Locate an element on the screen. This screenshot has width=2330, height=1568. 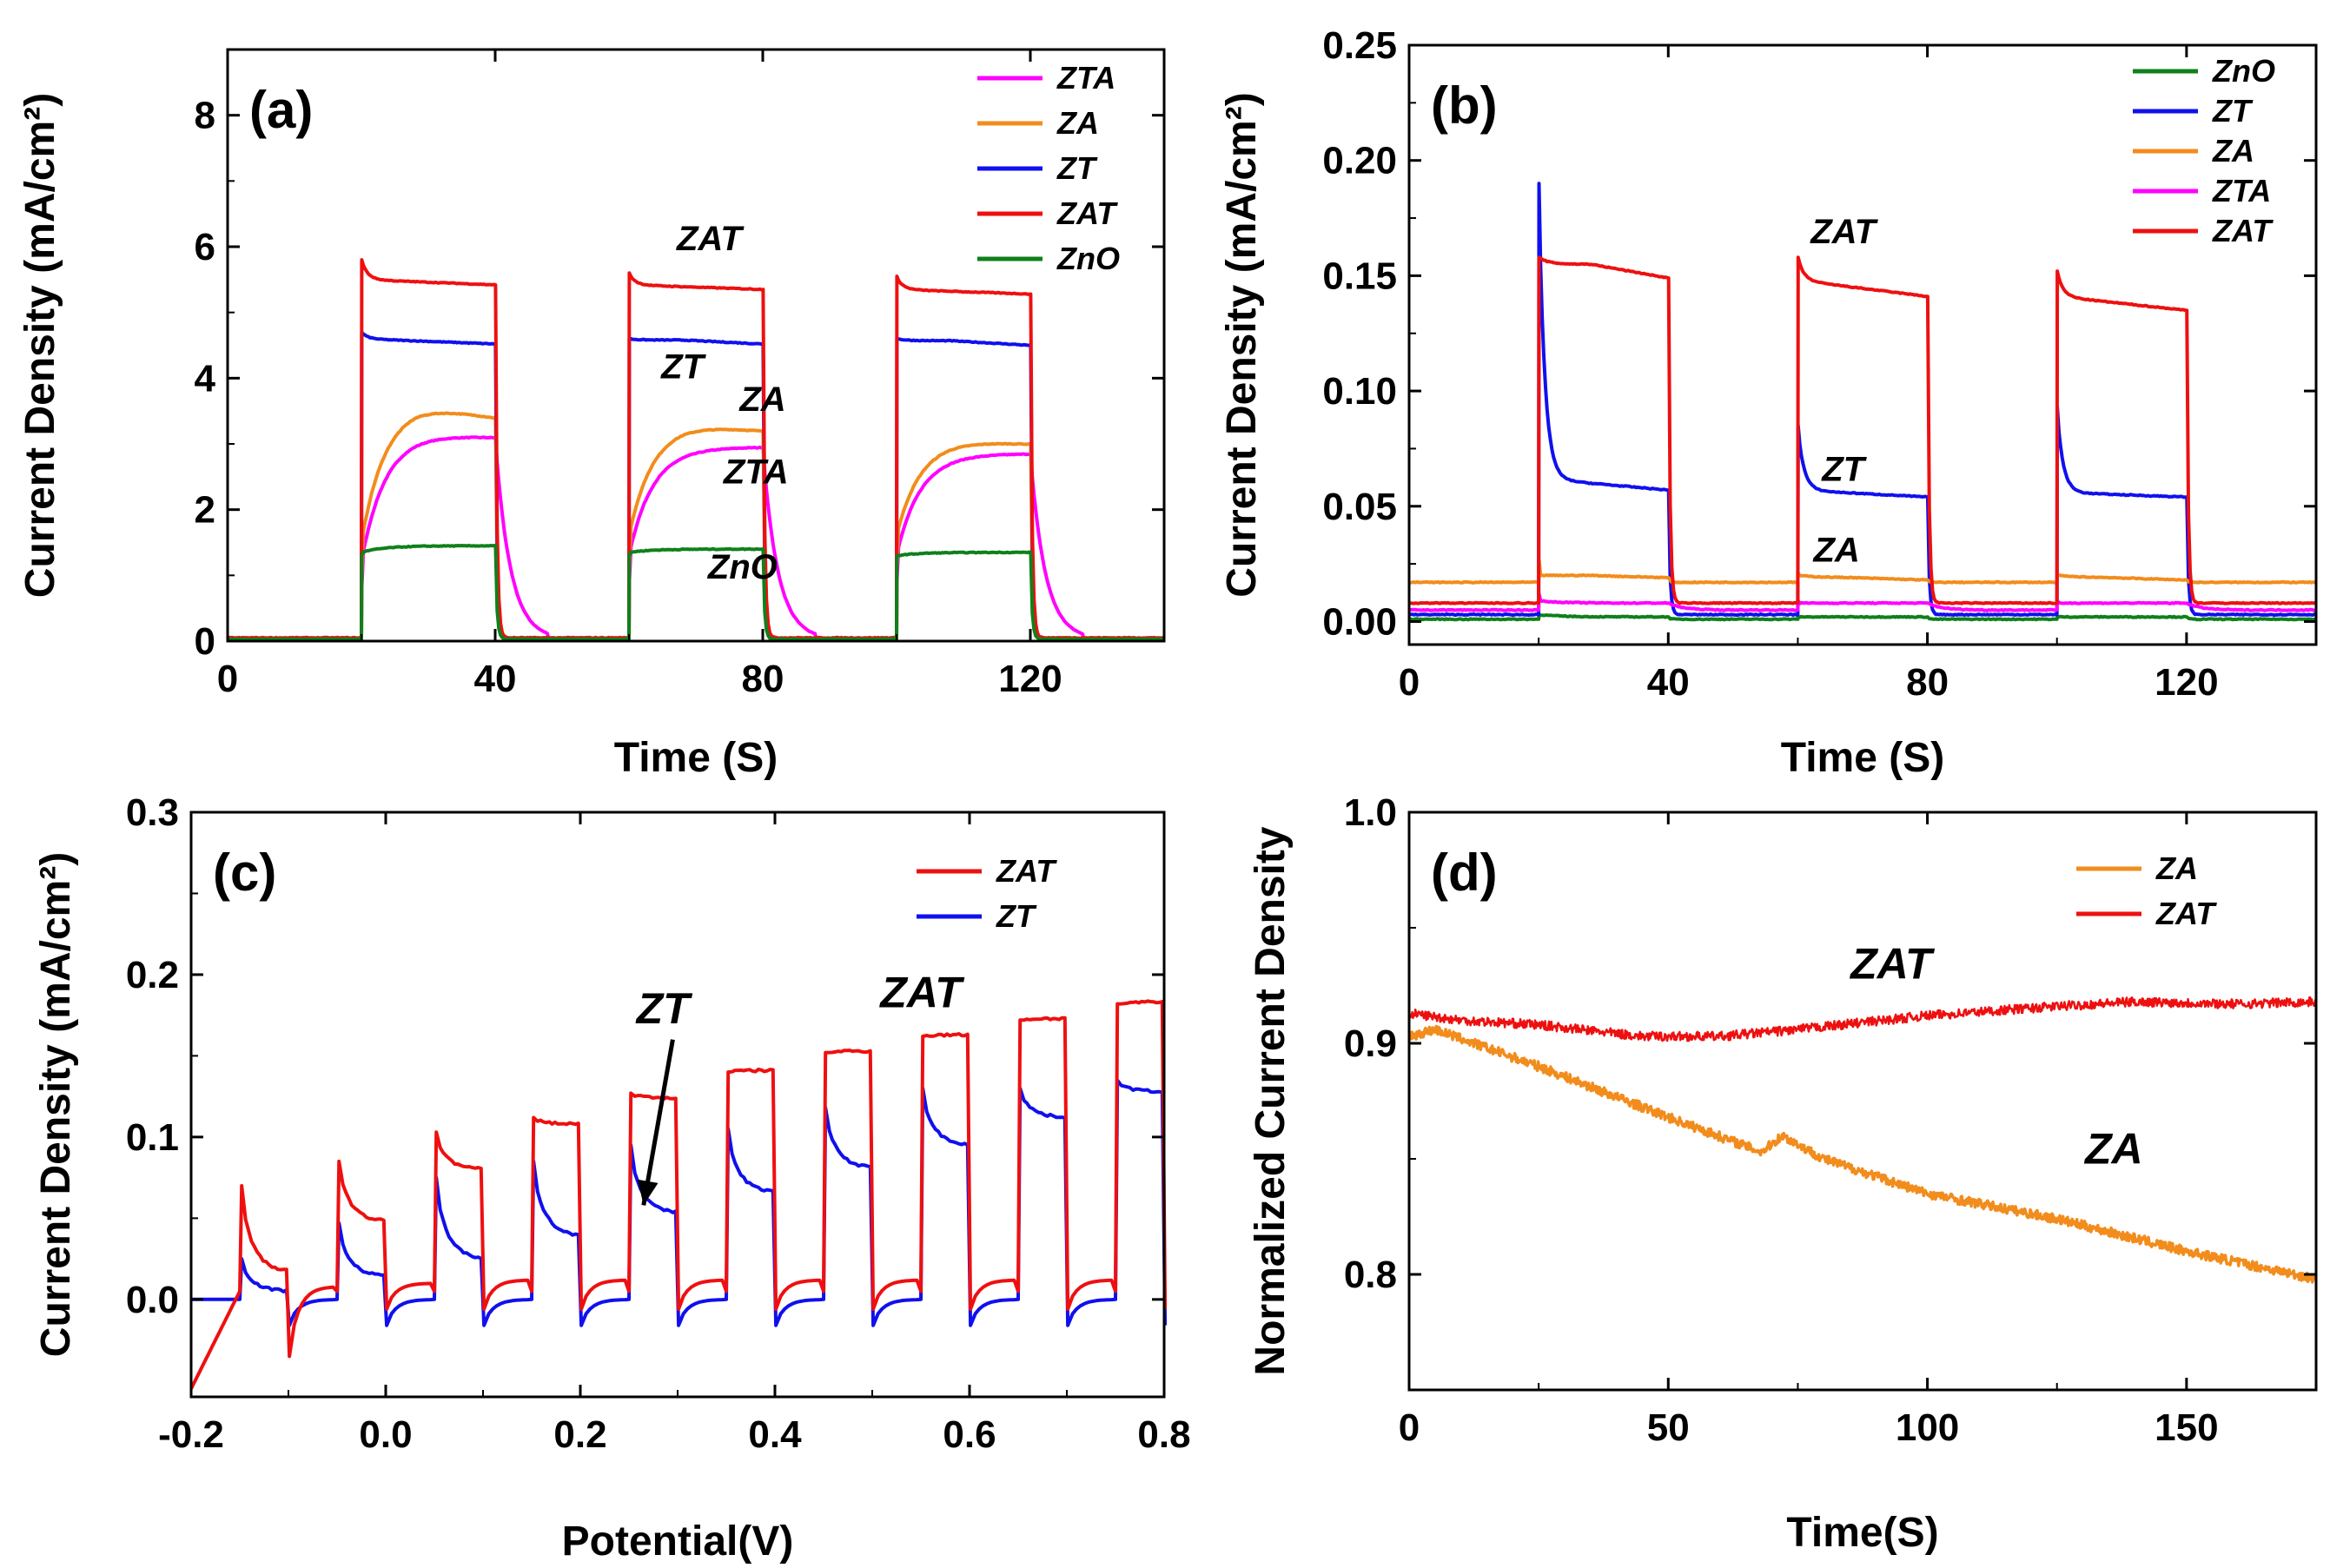
x-tick-label: 0.0 is located at coordinates (385, 1434).